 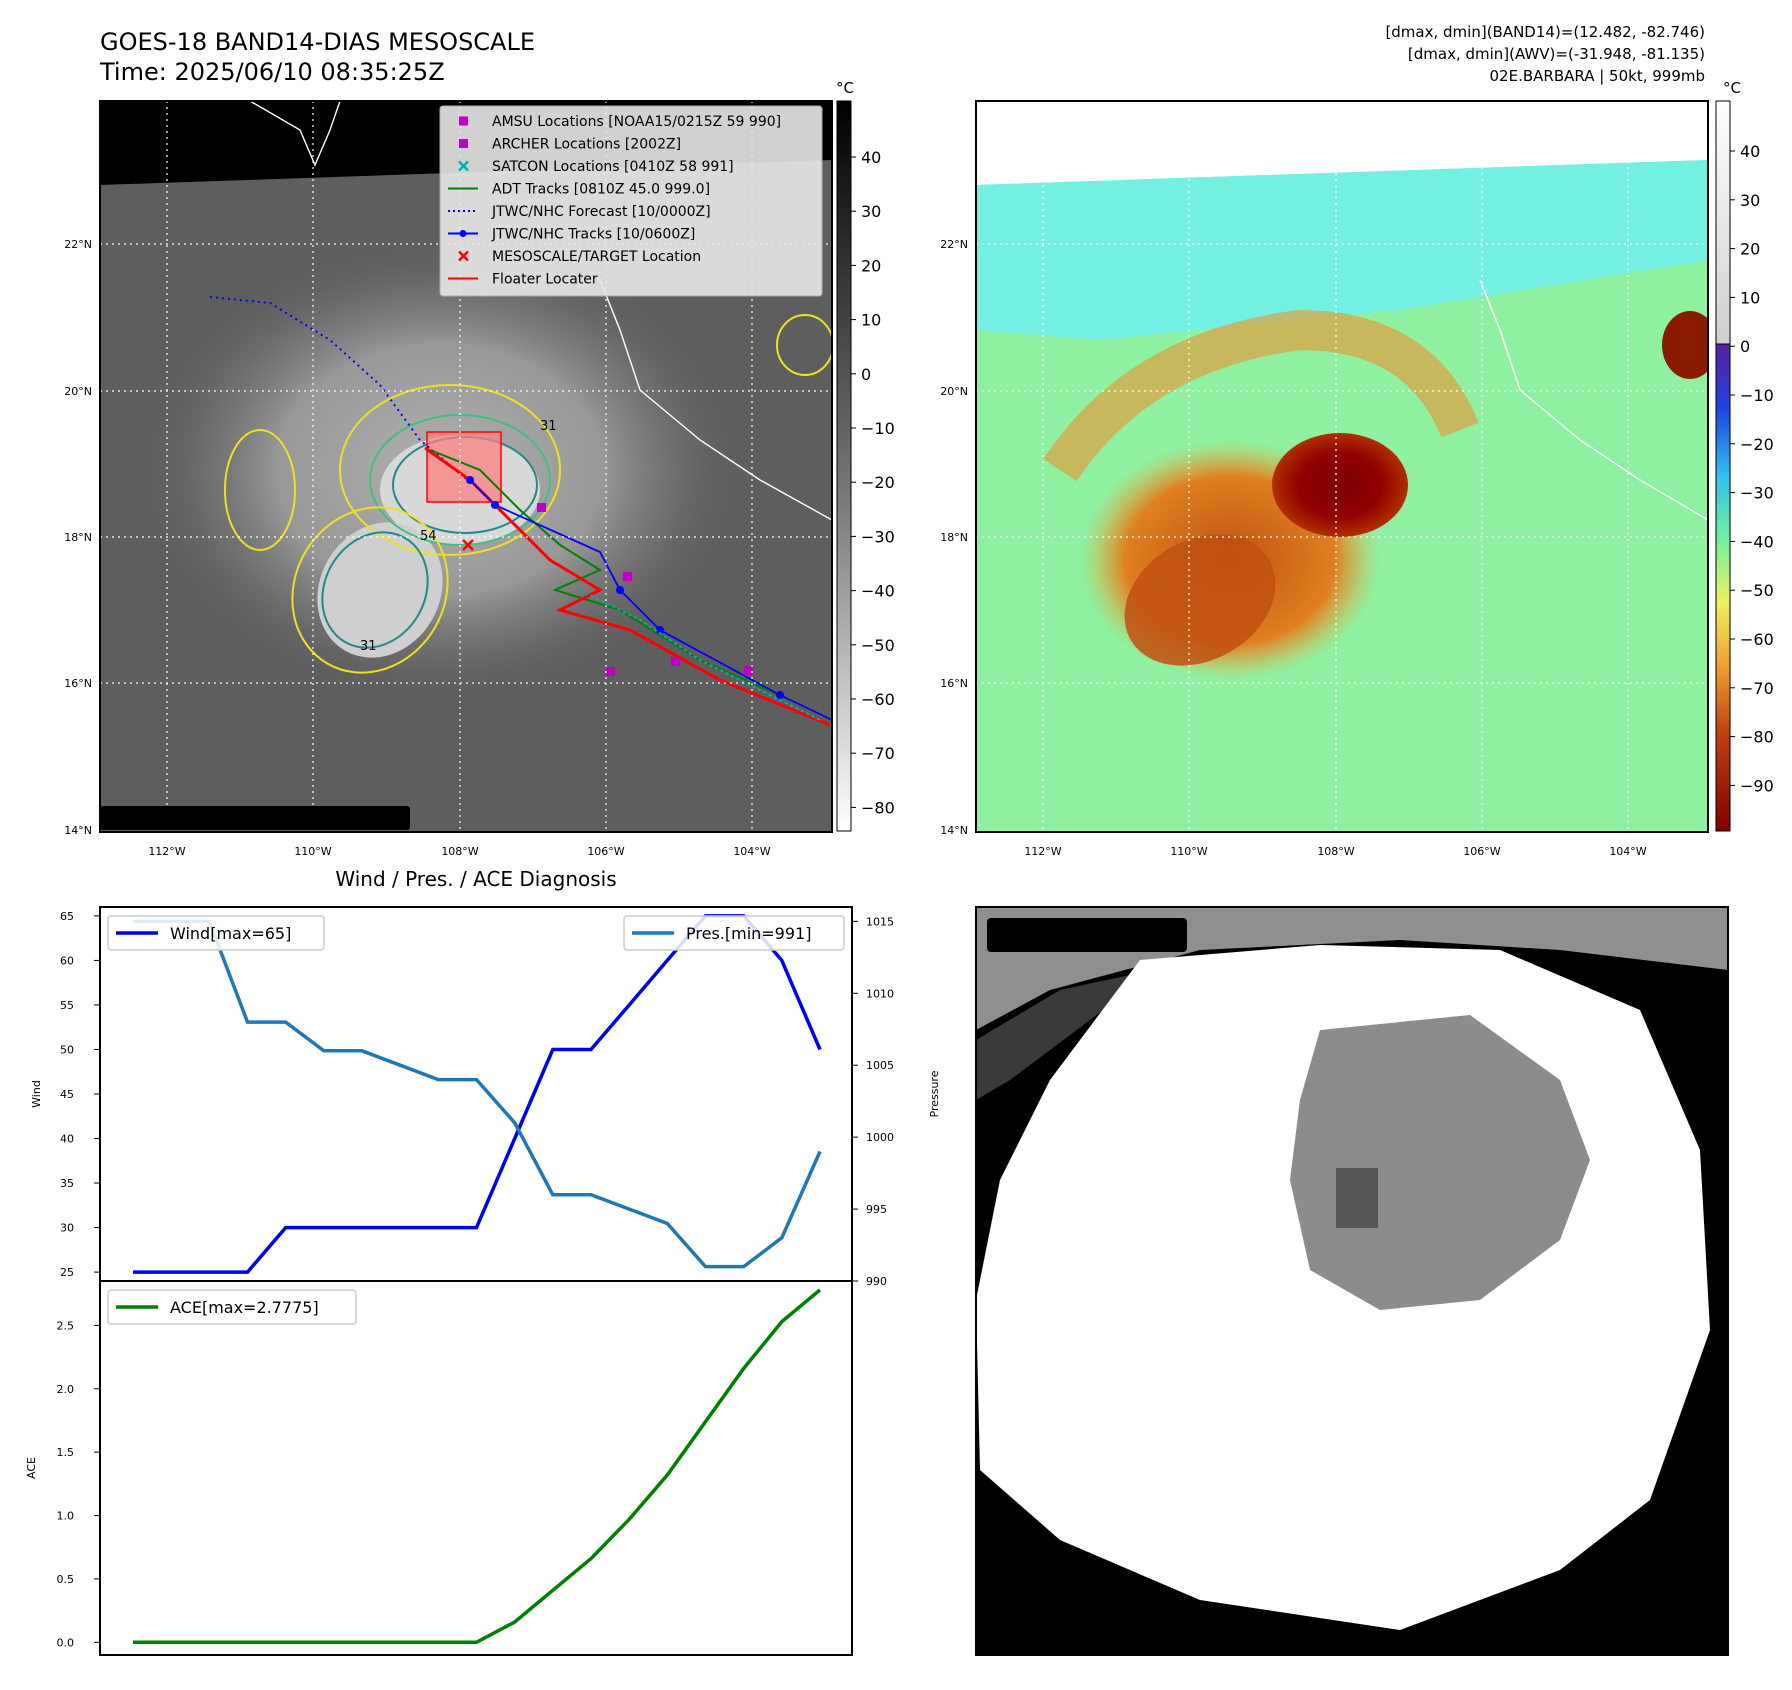 What do you see at coordinates (1342, 250) in the screenshot?
I see `awv-moist-region` at bounding box center [1342, 250].